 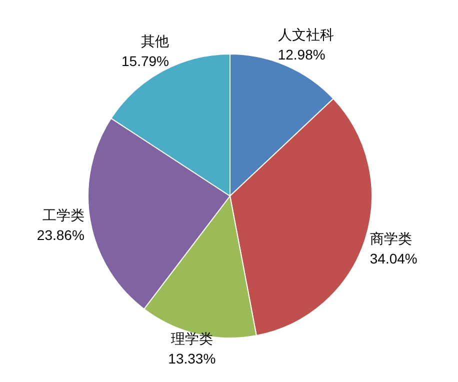 I want to click on data-label: 13.33%, so click(x=192, y=358).